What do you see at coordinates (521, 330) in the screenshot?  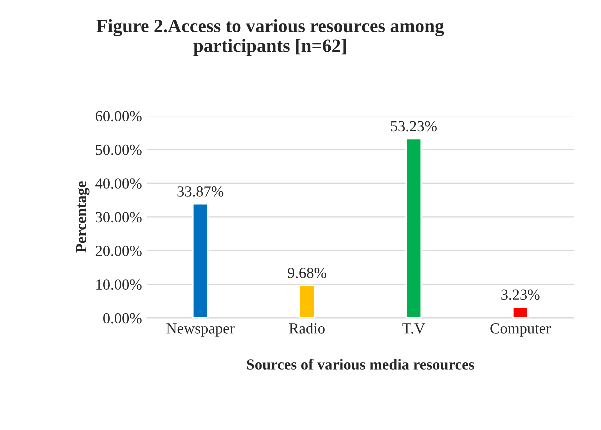 I see `x-tick-label: Computer` at bounding box center [521, 330].